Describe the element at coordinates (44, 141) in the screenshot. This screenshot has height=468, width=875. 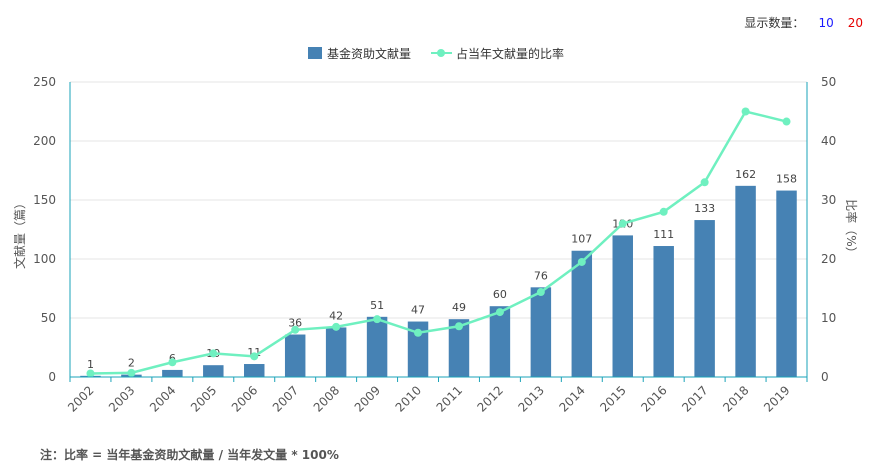
I see `y-tick-label: 200` at that location.